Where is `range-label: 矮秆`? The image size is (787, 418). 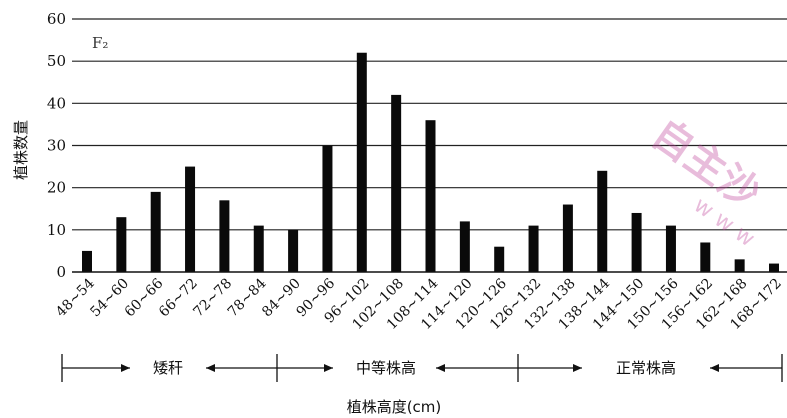
range-label: 矮秆 is located at coordinates (168, 368).